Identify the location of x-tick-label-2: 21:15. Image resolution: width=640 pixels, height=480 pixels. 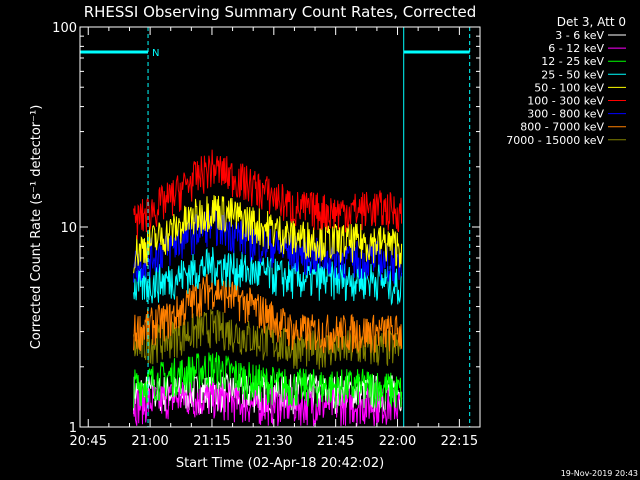
(211, 441).